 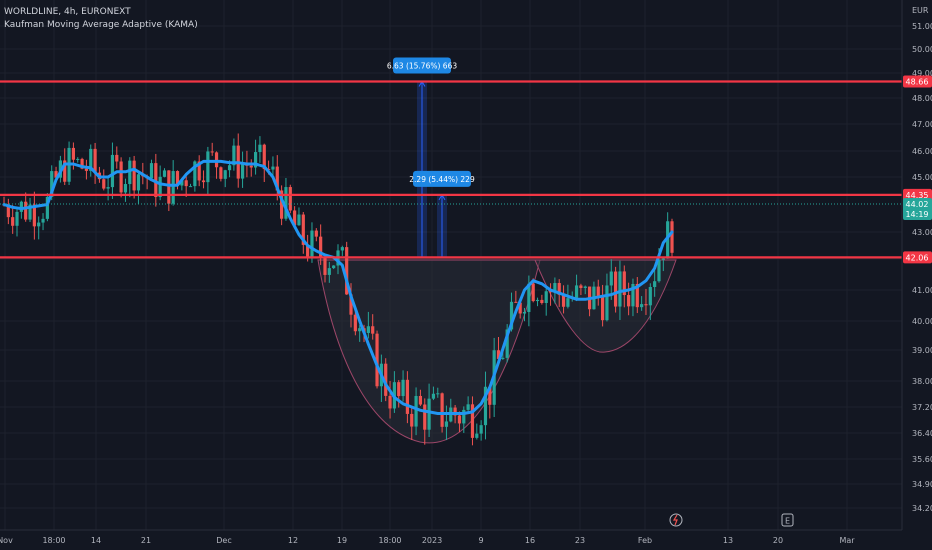 I want to click on time-tick-label: 23, so click(x=580, y=540).